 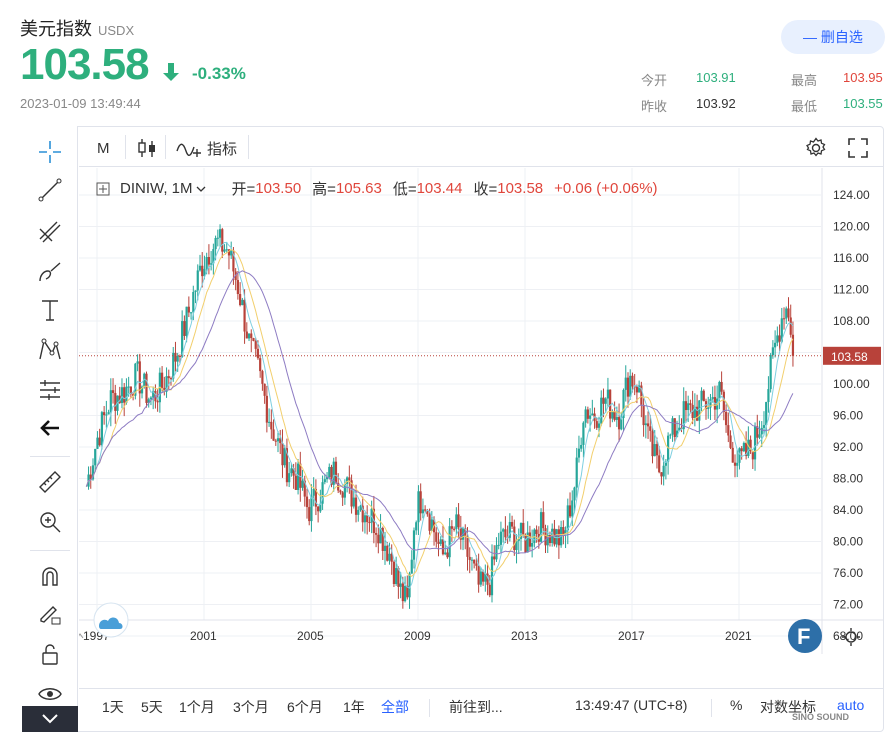 What do you see at coordinates (103, 148) in the screenshot?
I see `interval-selector: M` at bounding box center [103, 148].